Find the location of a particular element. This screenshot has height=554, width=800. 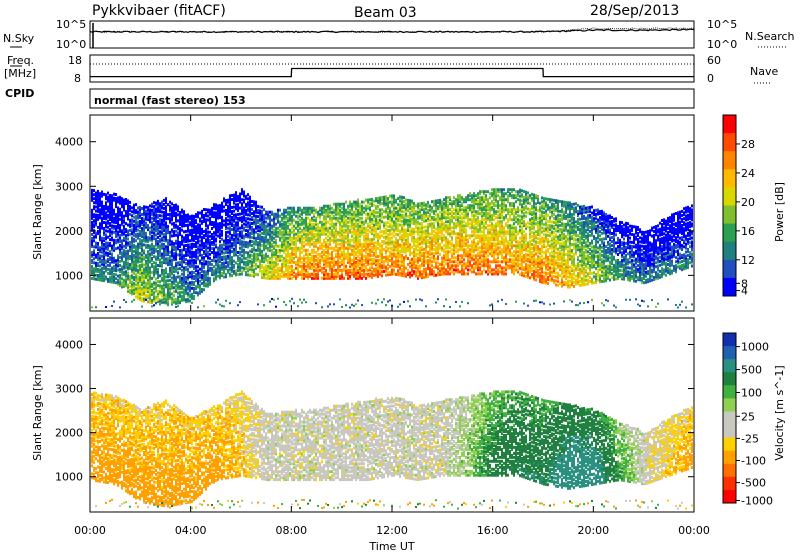

speckle-cell is located at coordinates (152, 306).